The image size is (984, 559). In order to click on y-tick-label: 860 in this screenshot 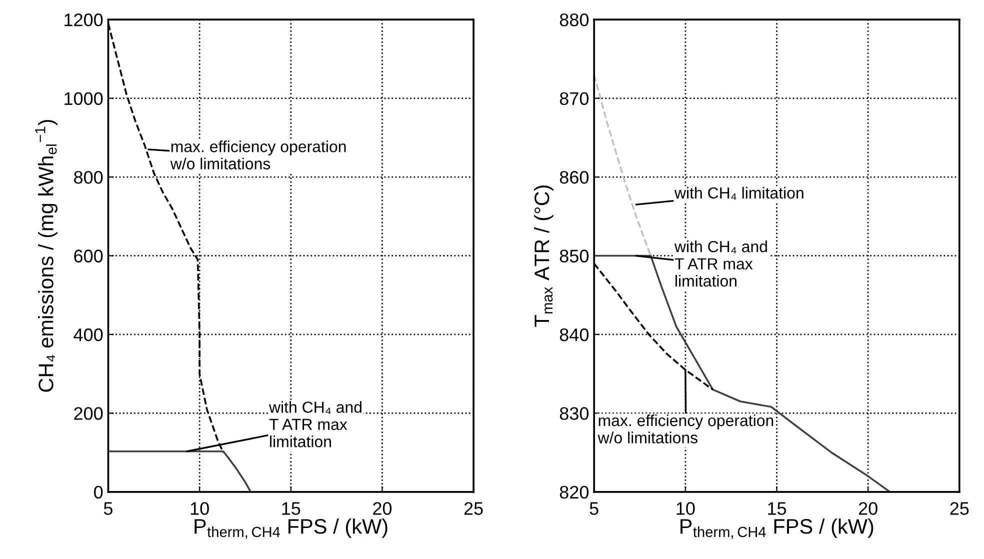, I will do `click(574, 177)`.